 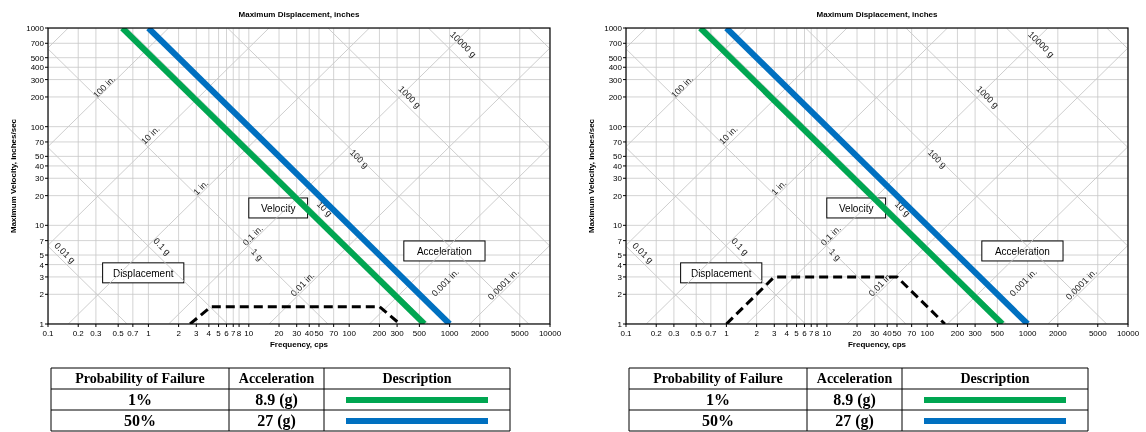 I want to click on text: 8.9 (g), so click(x=276, y=400).